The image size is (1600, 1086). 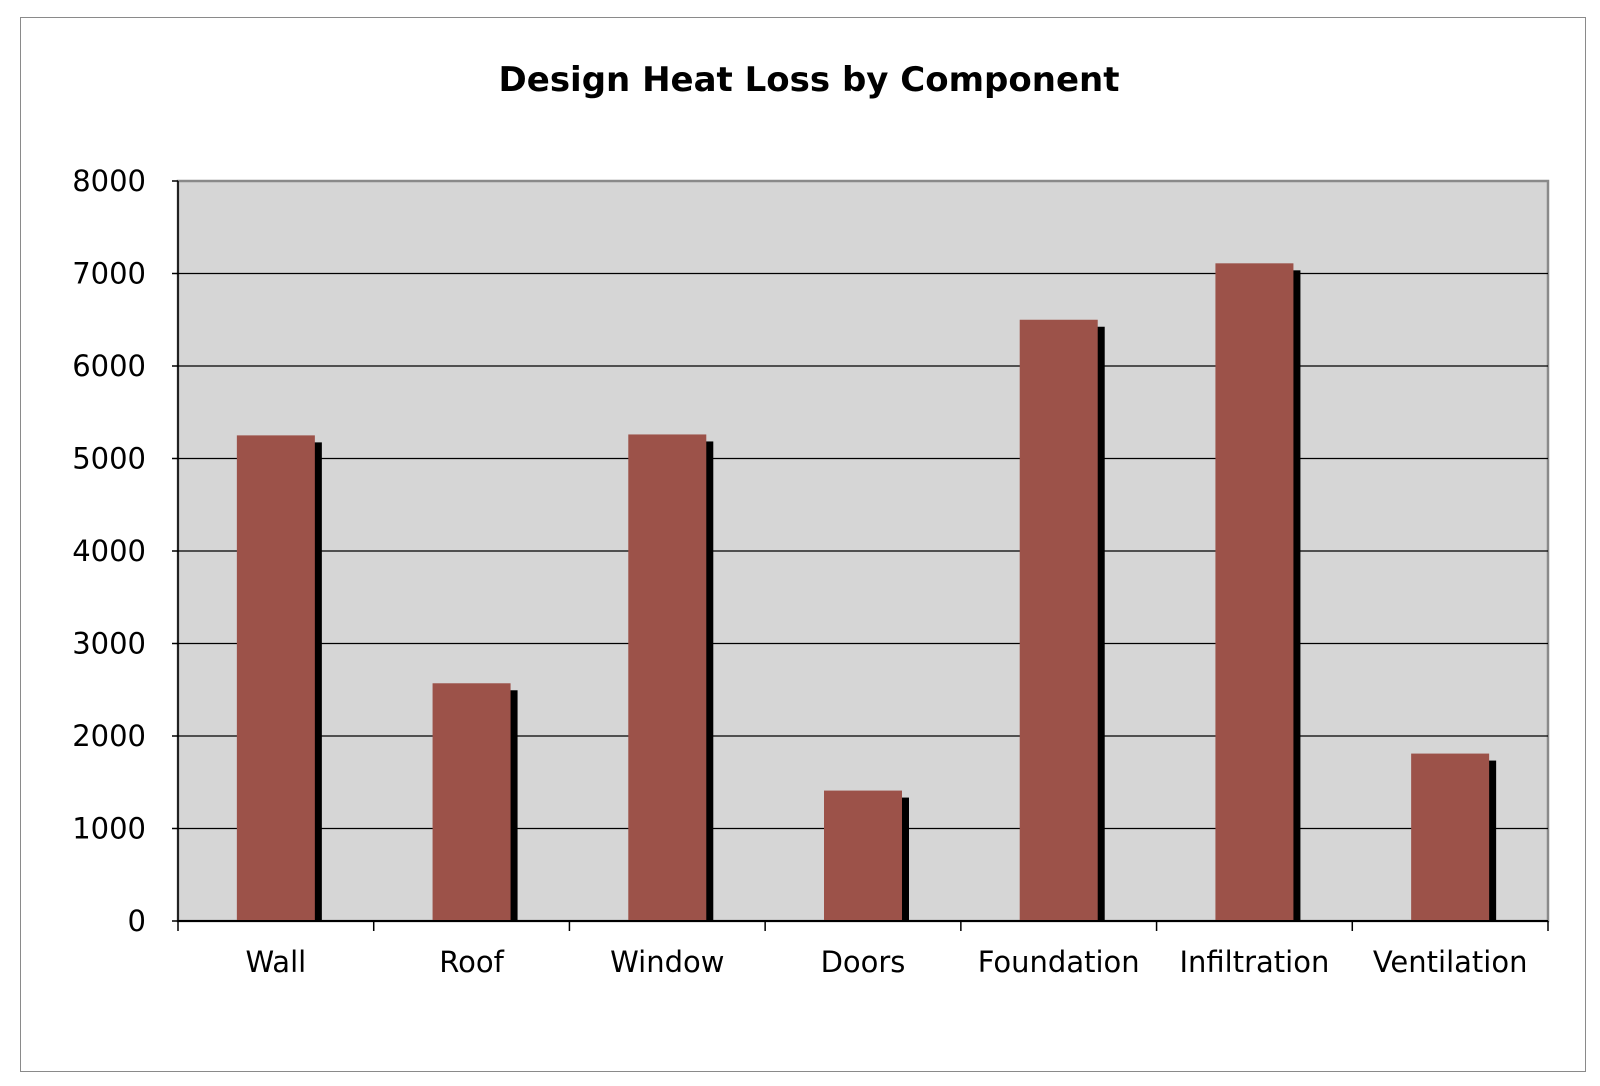 What do you see at coordinates (109, 366) in the screenshot?
I see `y-tick-label: 6000` at bounding box center [109, 366].